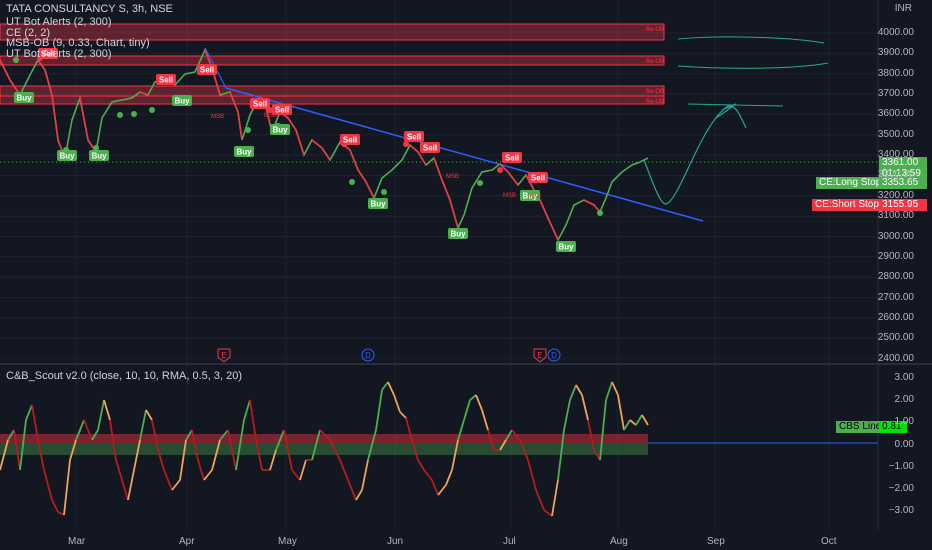 The image size is (932, 550). I want to click on oscillator-axis-label: −1.00, so click(901, 466).